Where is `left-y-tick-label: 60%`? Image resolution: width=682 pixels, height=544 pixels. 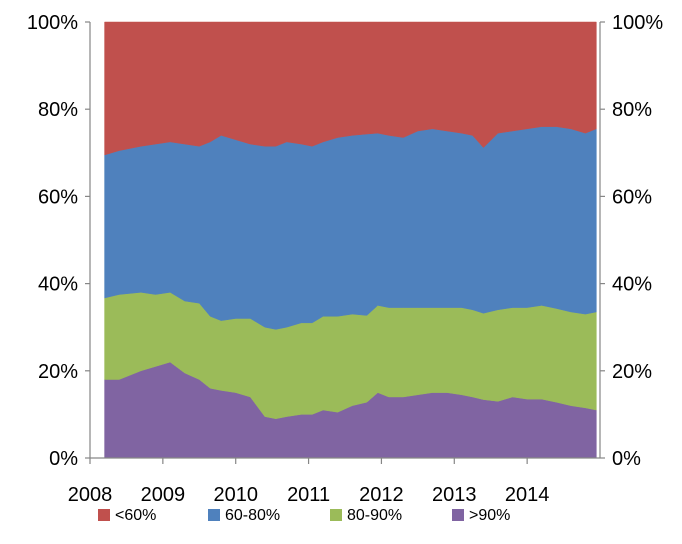
left-y-tick-label: 60% is located at coordinates (58, 197).